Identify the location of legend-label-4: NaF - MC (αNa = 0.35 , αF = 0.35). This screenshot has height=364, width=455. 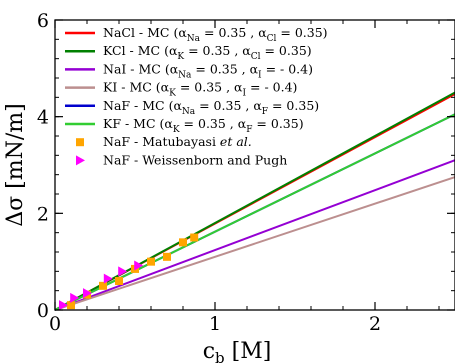
(211, 107).